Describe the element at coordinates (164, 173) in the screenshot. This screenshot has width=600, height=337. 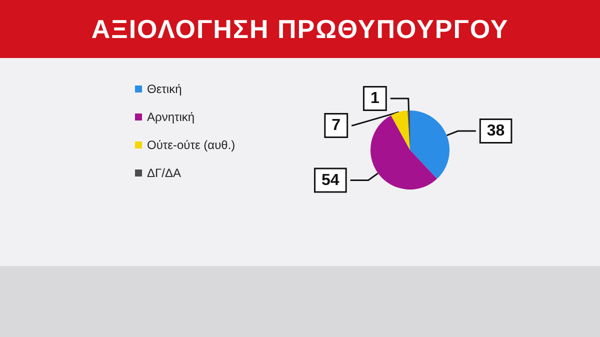
I see `legend-label: ΔΓ/ΔΑ` at that location.